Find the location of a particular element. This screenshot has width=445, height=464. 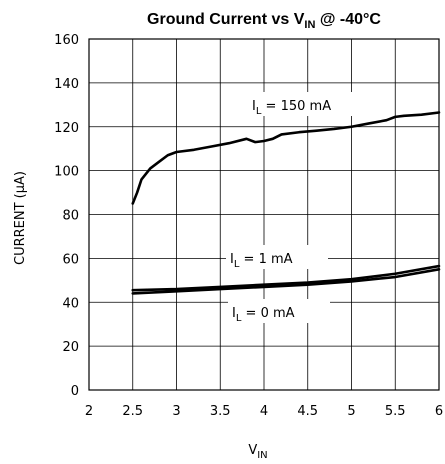

chart-title-main: Ground Current vs V is located at coordinates (226, 19).